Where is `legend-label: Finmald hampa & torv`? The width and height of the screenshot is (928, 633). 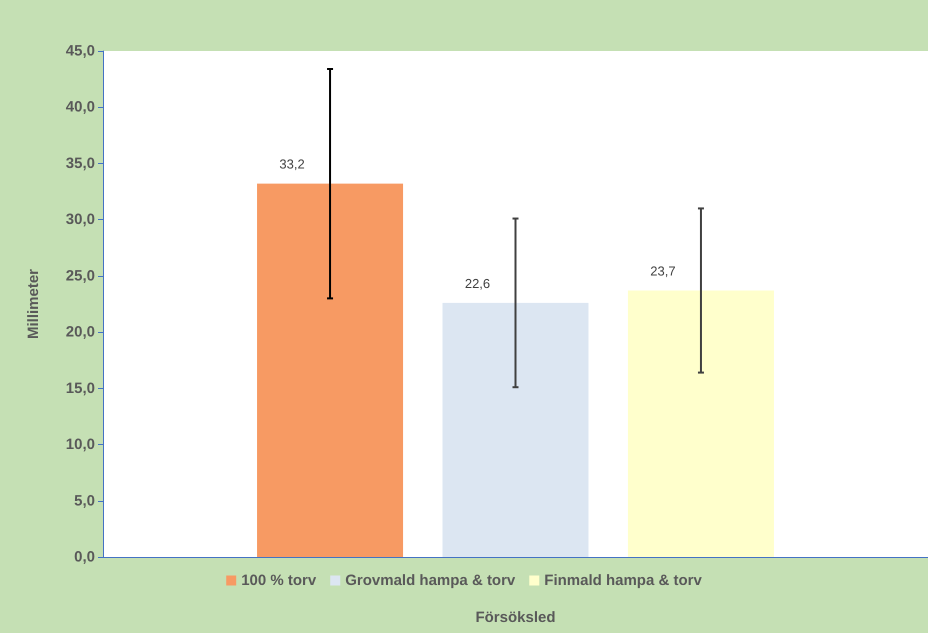 legend-label: Finmald hampa & torv is located at coordinates (623, 580).